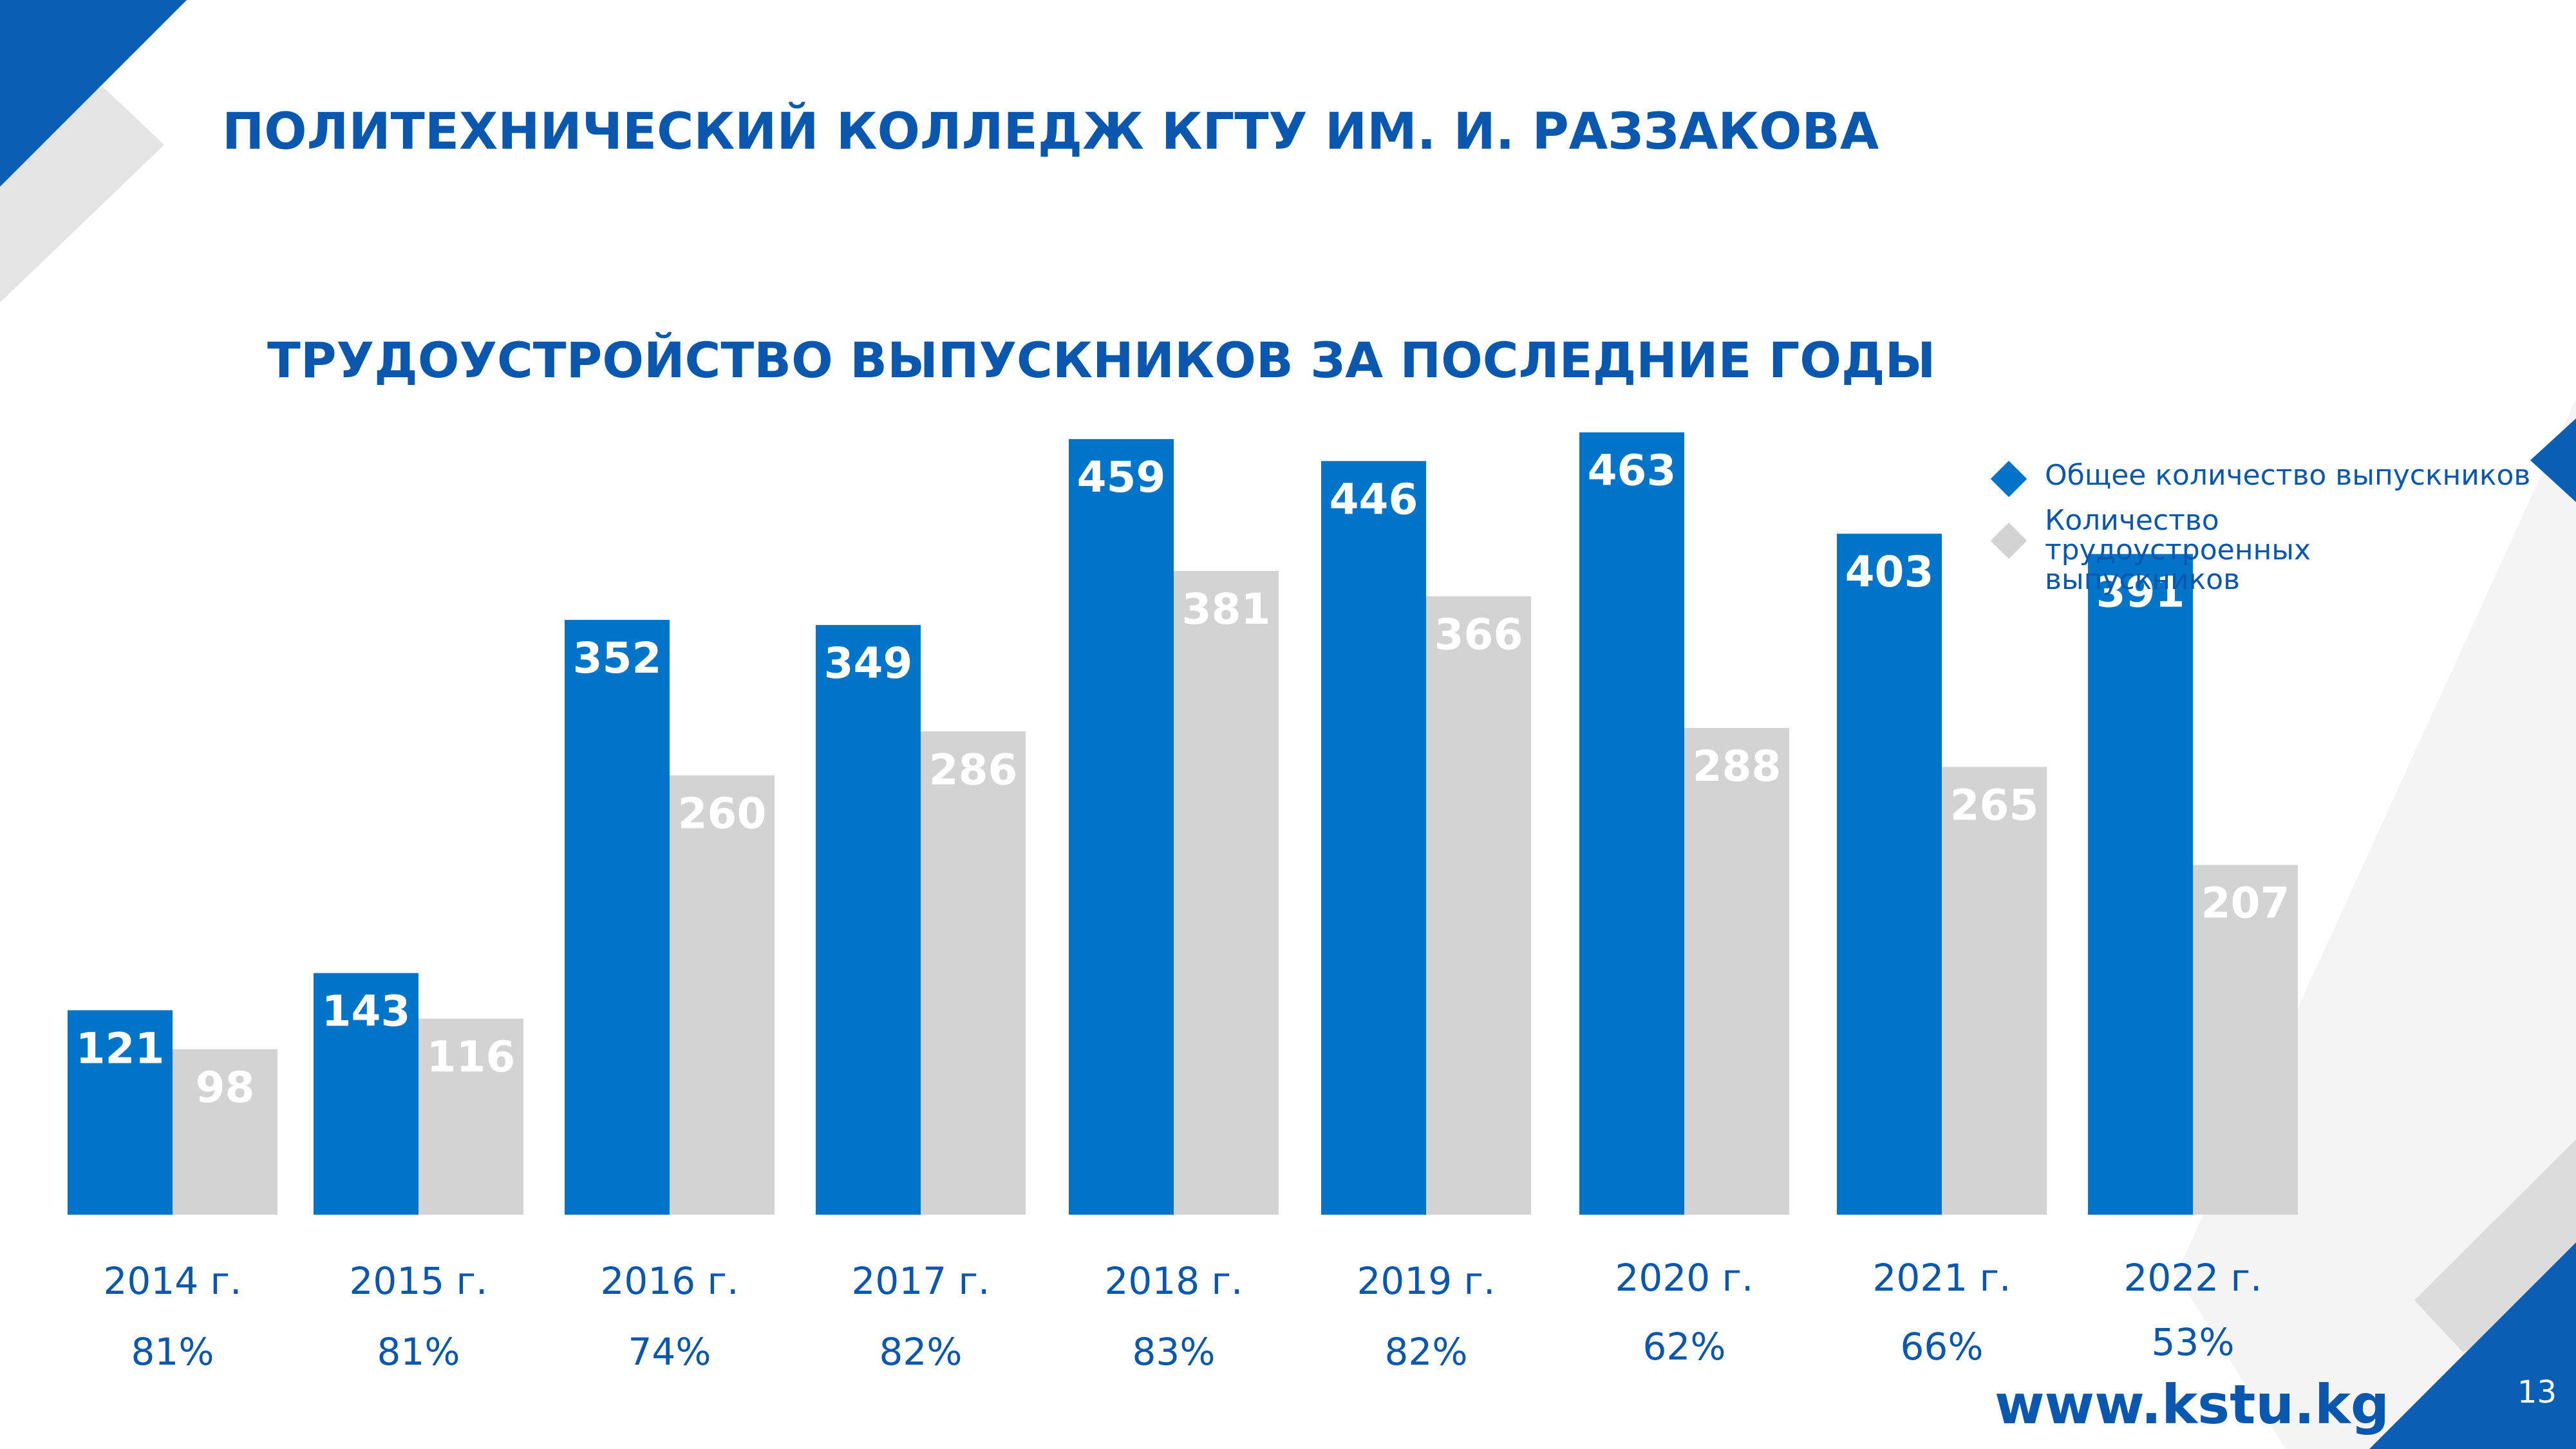 The height and width of the screenshot is (1449, 2576). What do you see at coordinates (2472, 1345) in the screenshot?
I see `corner-blue-triangle-bottom-right` at bounding box center [2472, 1345].